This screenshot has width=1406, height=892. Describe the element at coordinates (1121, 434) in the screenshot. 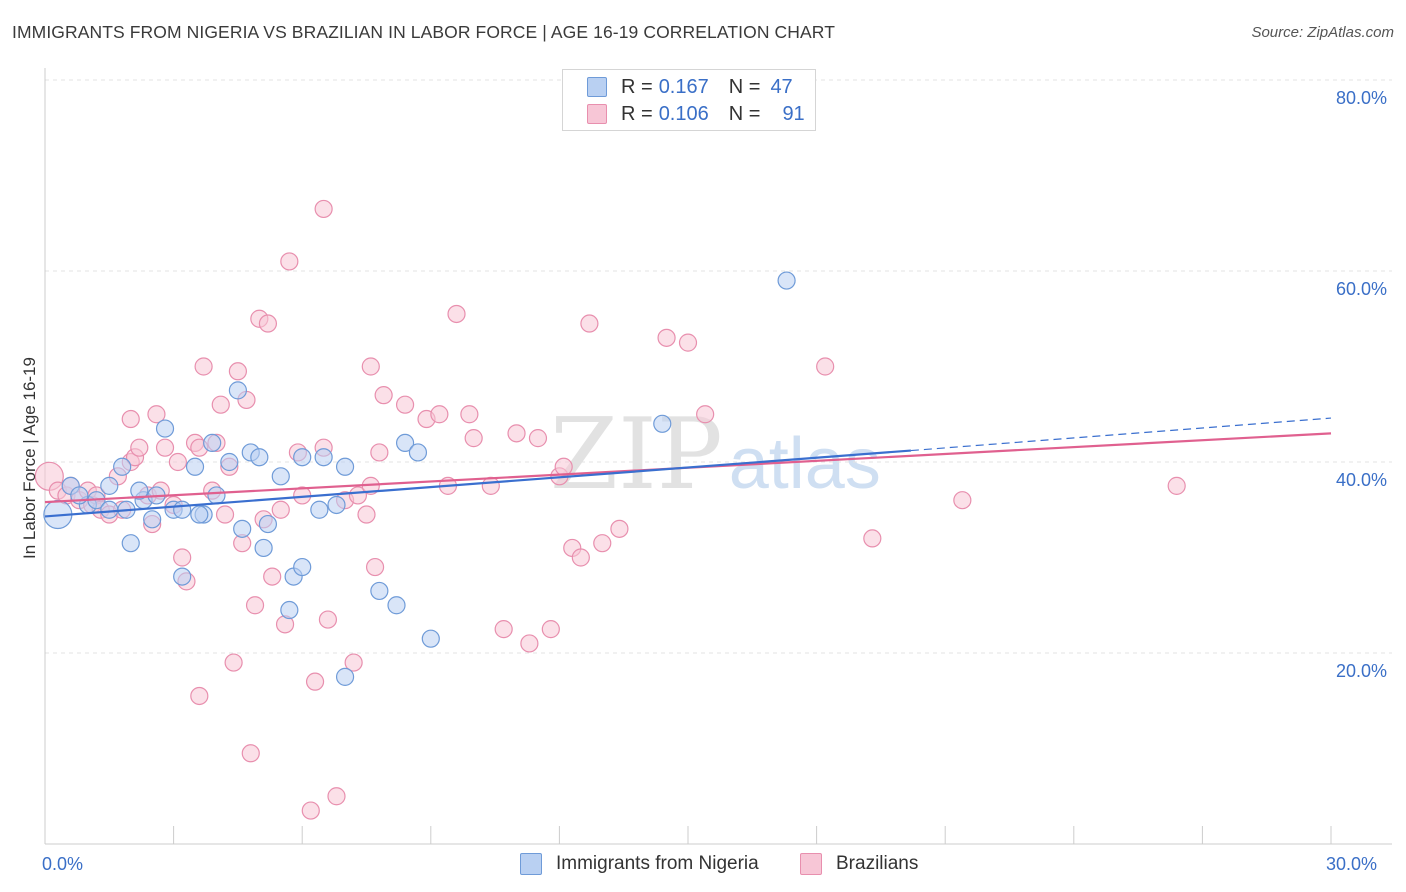

I see `nigeria-trend-extension` at that location.